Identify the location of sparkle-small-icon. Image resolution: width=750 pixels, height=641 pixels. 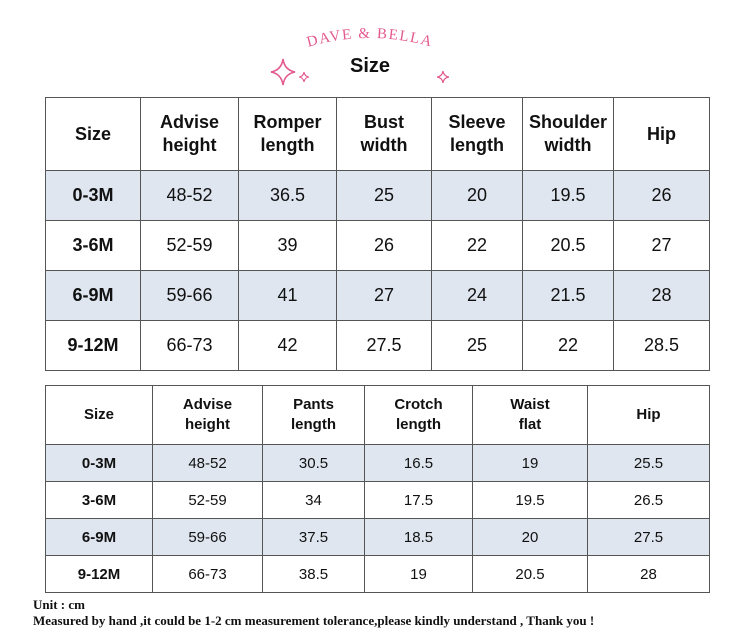
(304, 77).